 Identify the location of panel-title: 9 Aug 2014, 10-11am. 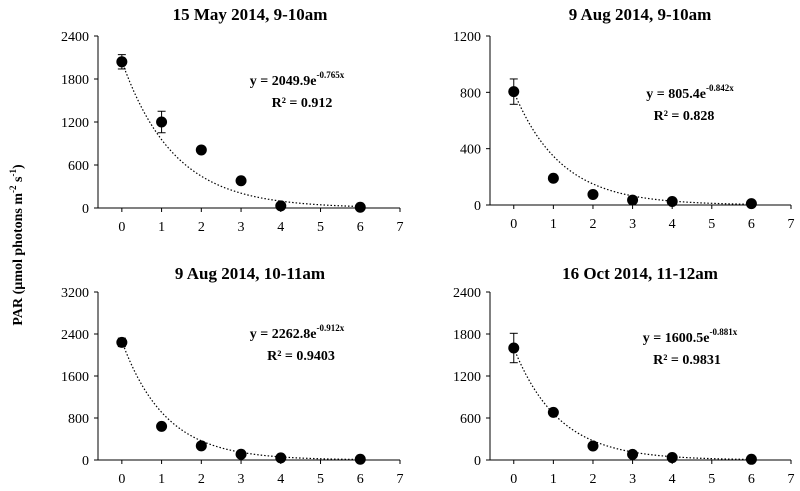
(250, 273).